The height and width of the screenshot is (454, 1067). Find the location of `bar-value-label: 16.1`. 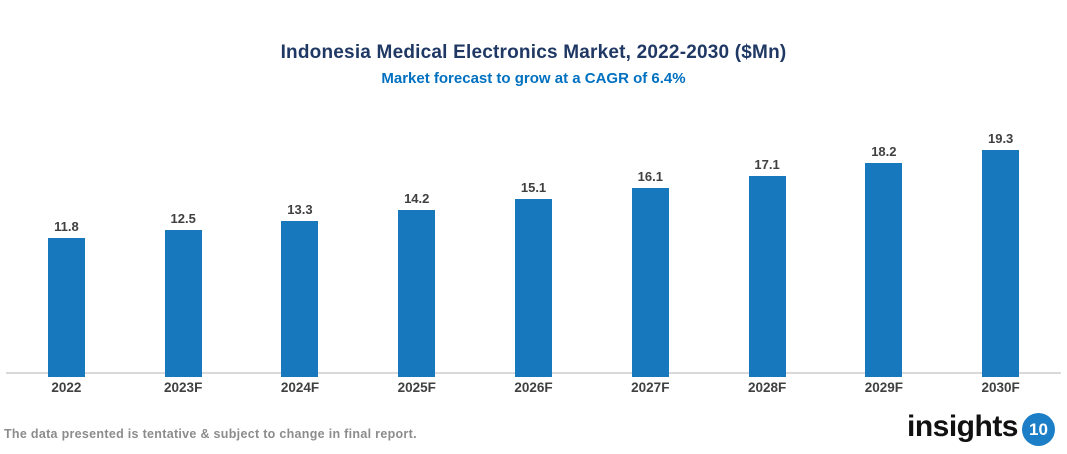

bar-value-label: 16.1 is located at coordinates (650, 176).